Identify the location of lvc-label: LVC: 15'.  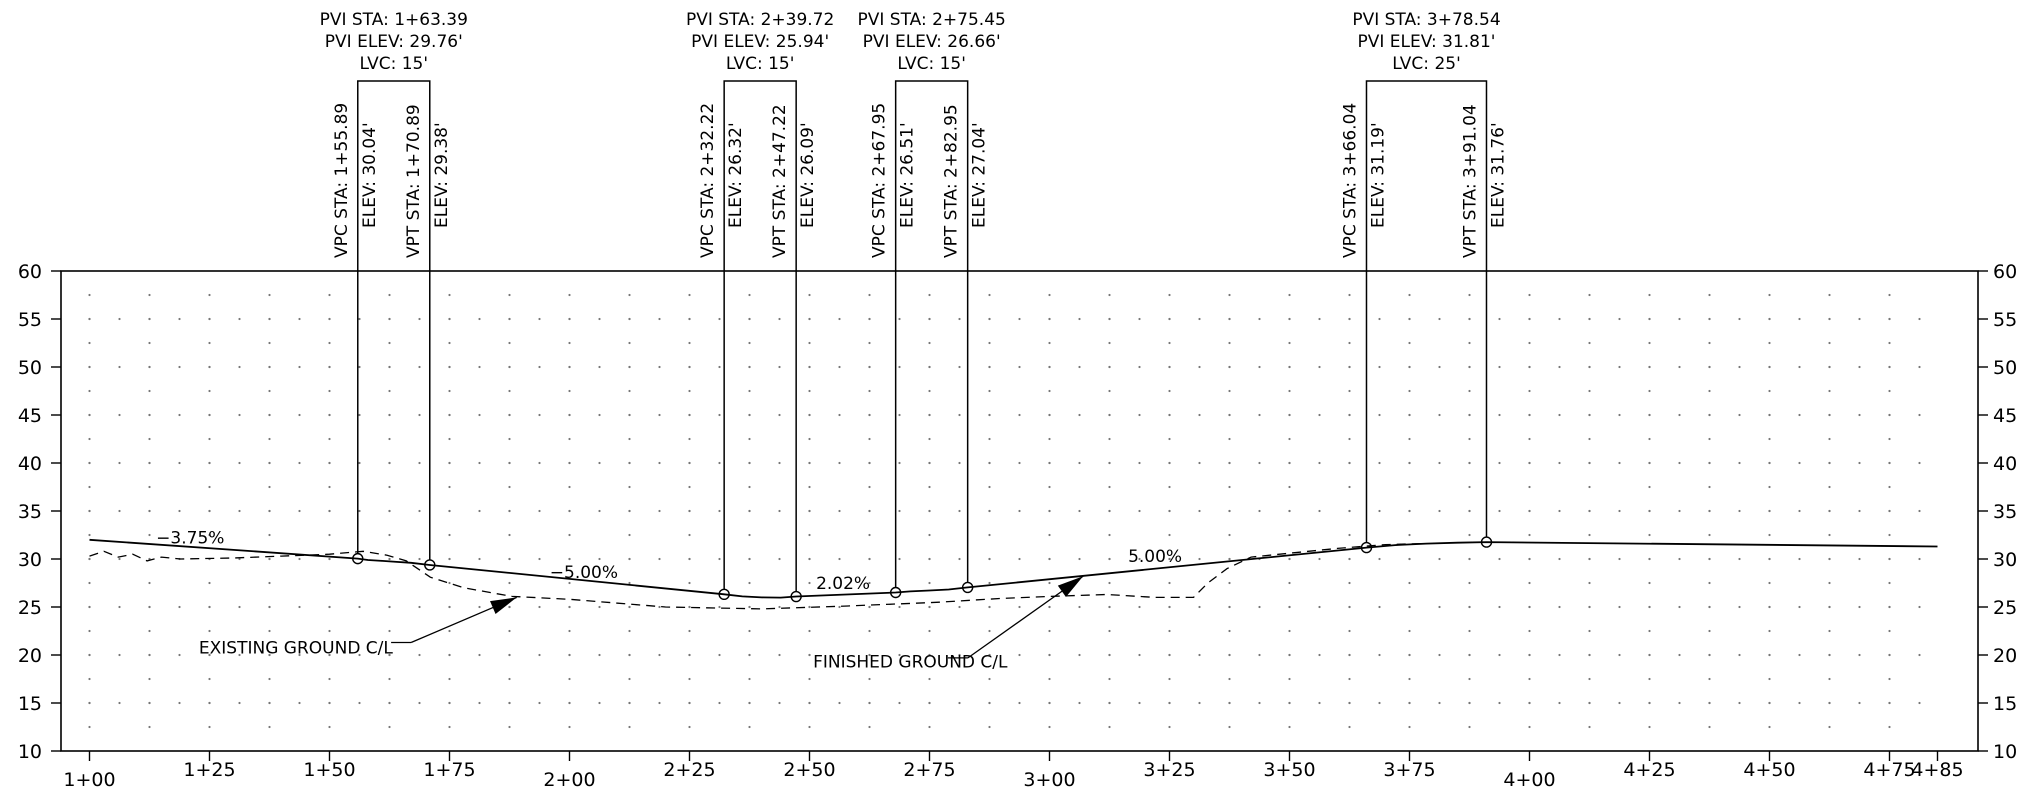
(931, 64).